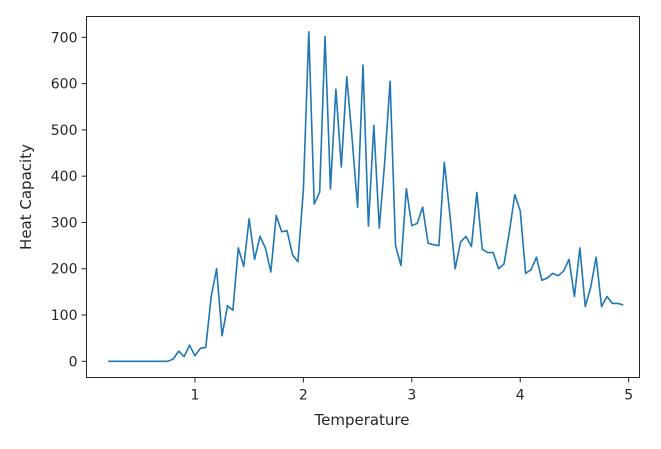  What do you see at coordinates (64, 131) in the screenshot?
I see `y-tick-label: 500` at bounding box center [64, 131].